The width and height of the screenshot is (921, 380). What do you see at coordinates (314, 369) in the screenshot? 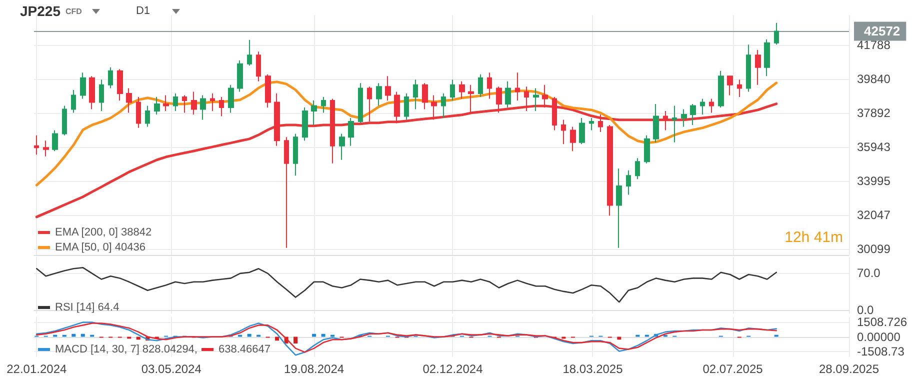
I see `x-tick-label: 19.08.2024` at bounding box center [314, 369].